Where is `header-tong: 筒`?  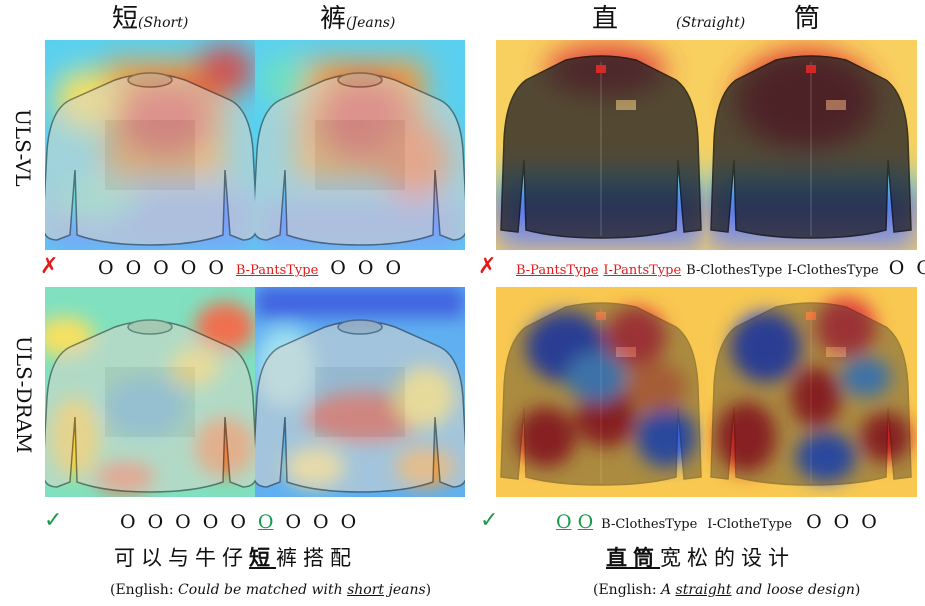
header-tong: 筒 is located at coordinates (807, 19).